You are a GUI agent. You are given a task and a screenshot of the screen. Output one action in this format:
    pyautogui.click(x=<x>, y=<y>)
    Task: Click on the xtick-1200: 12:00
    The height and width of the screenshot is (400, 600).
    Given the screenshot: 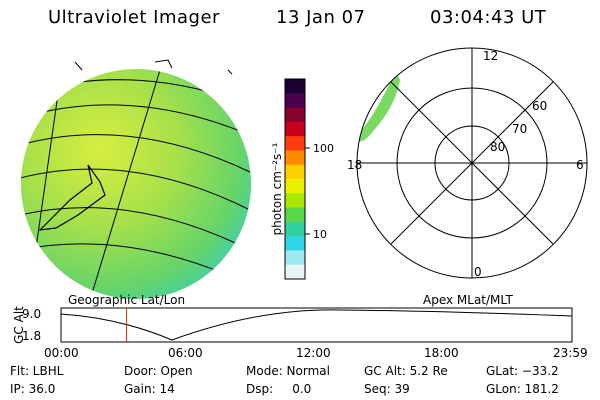 What is the action you would take?
    pyautogui.click(x=313, y=353)
    